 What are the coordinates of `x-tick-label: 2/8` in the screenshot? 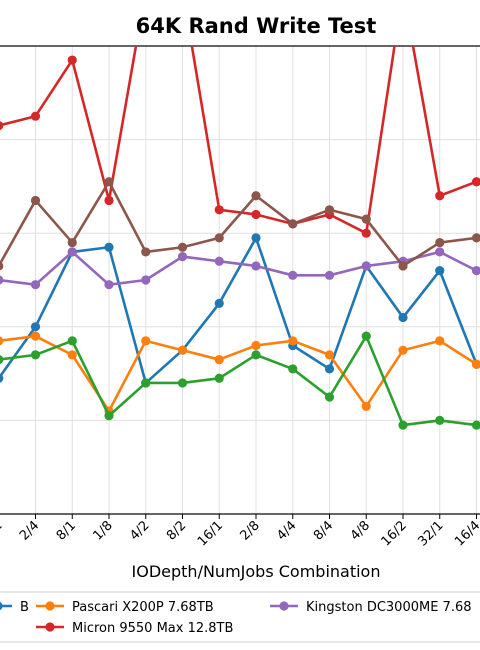 It's located at (249, 530).